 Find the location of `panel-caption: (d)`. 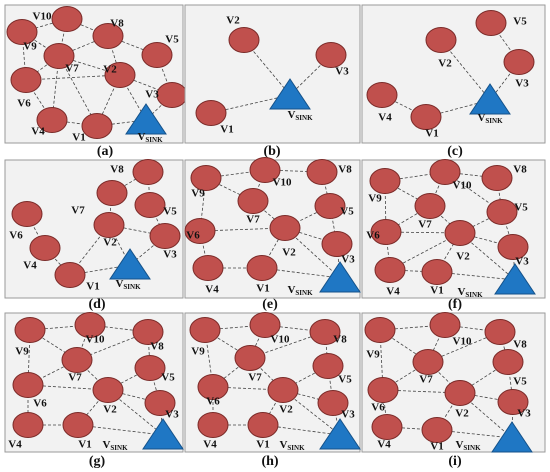

panel-caption: (d) is located at coordinates (96, 304).